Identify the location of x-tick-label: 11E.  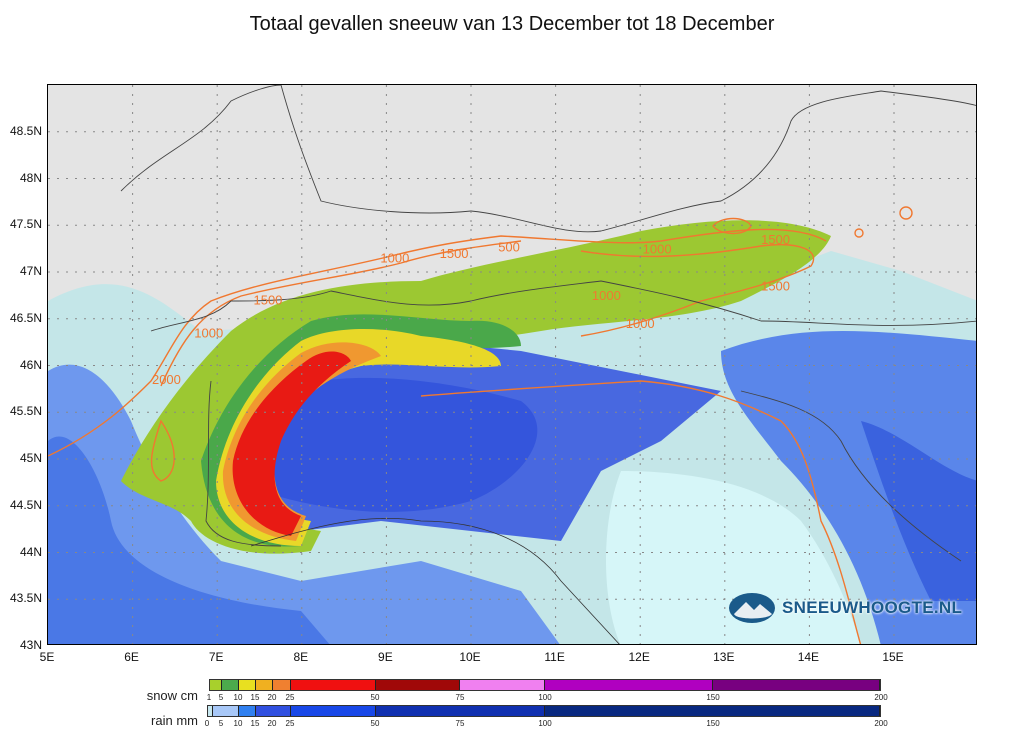
(554, 657).